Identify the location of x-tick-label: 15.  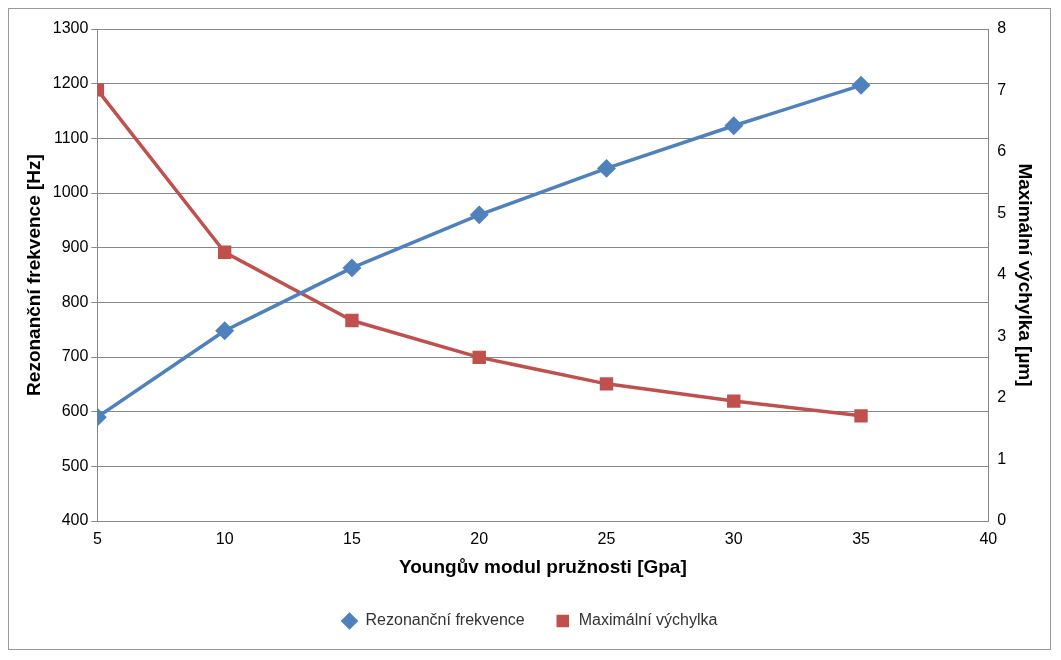
(352, 539).